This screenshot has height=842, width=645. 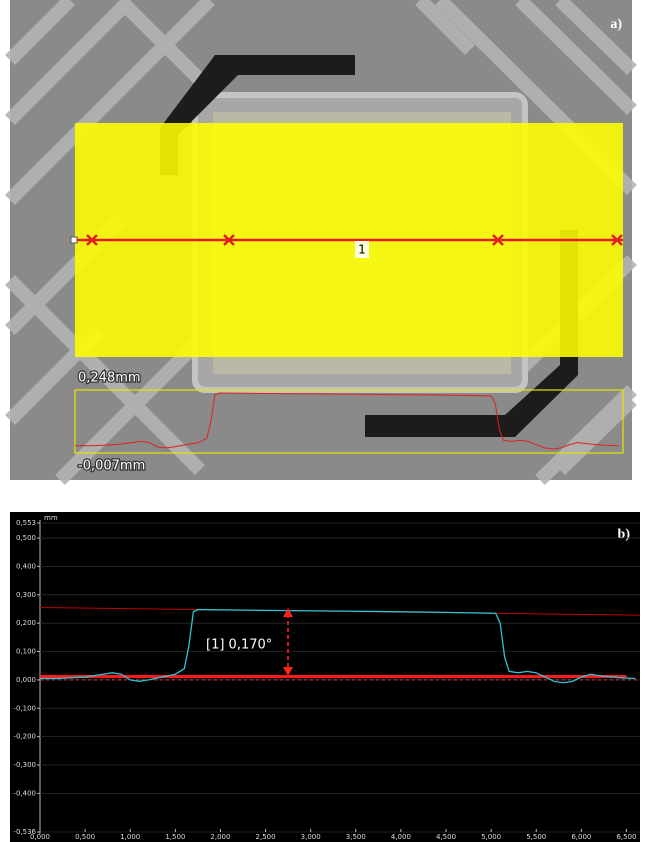 I want to click on x-tick-label: 4,000, so click(x=401, y=837).